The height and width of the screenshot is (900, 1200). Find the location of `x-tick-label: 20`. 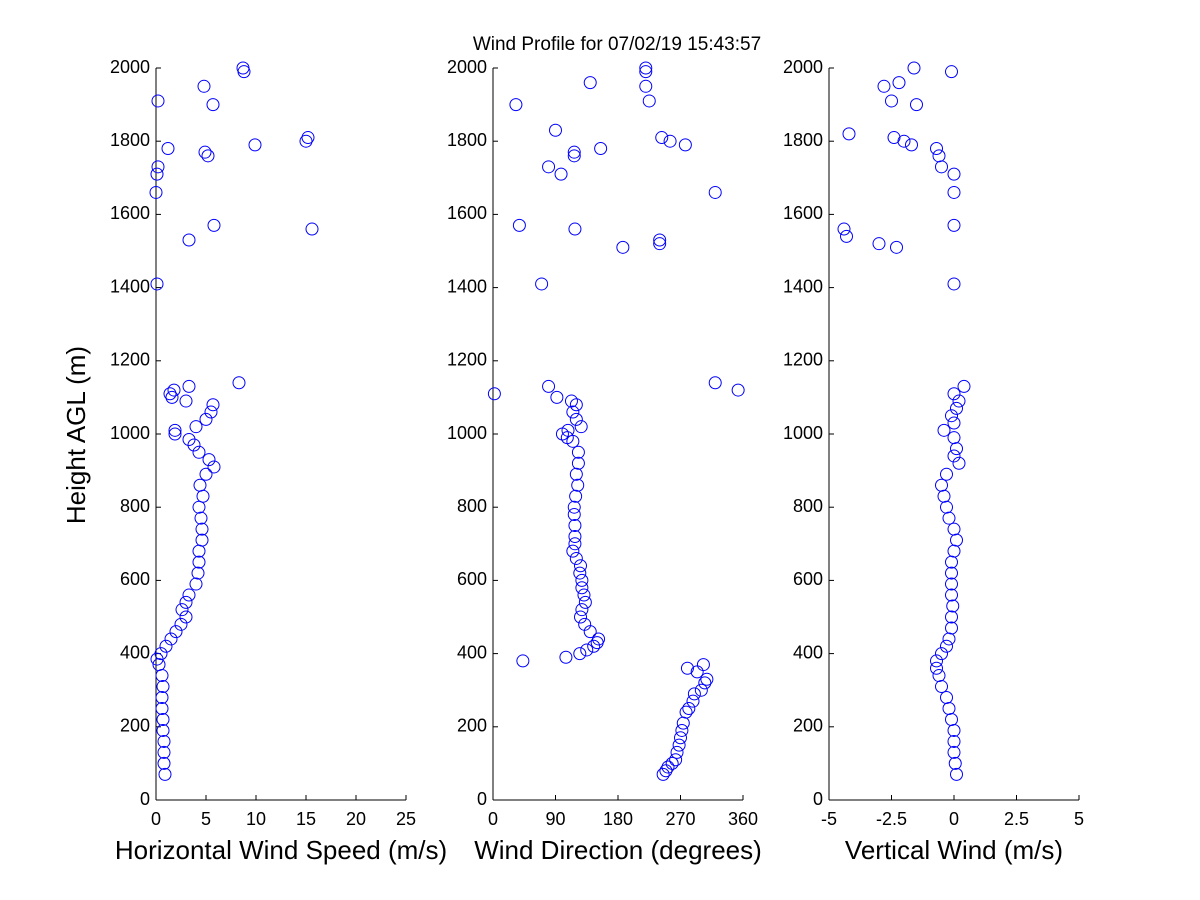

x-tick-label: 20 is located at coordinates (356, 819).